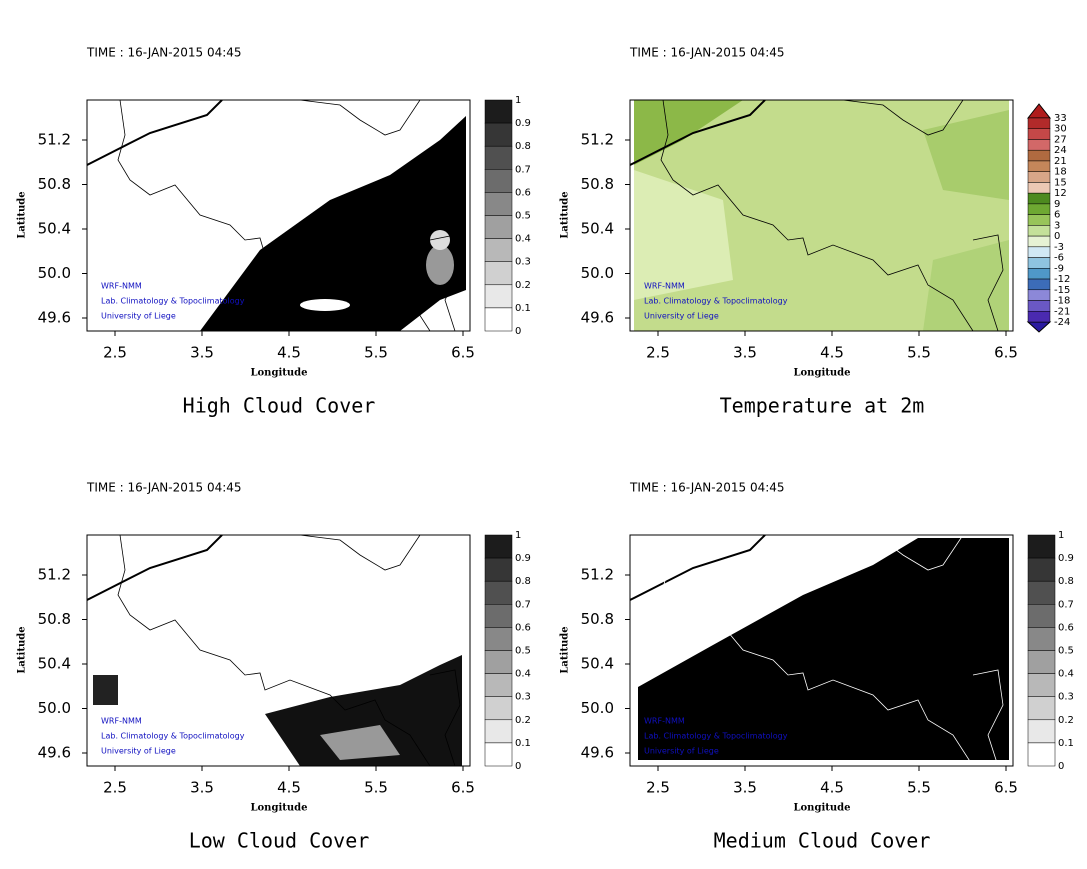  I want to click on colorbar-label: 30, so click(1060, 129).